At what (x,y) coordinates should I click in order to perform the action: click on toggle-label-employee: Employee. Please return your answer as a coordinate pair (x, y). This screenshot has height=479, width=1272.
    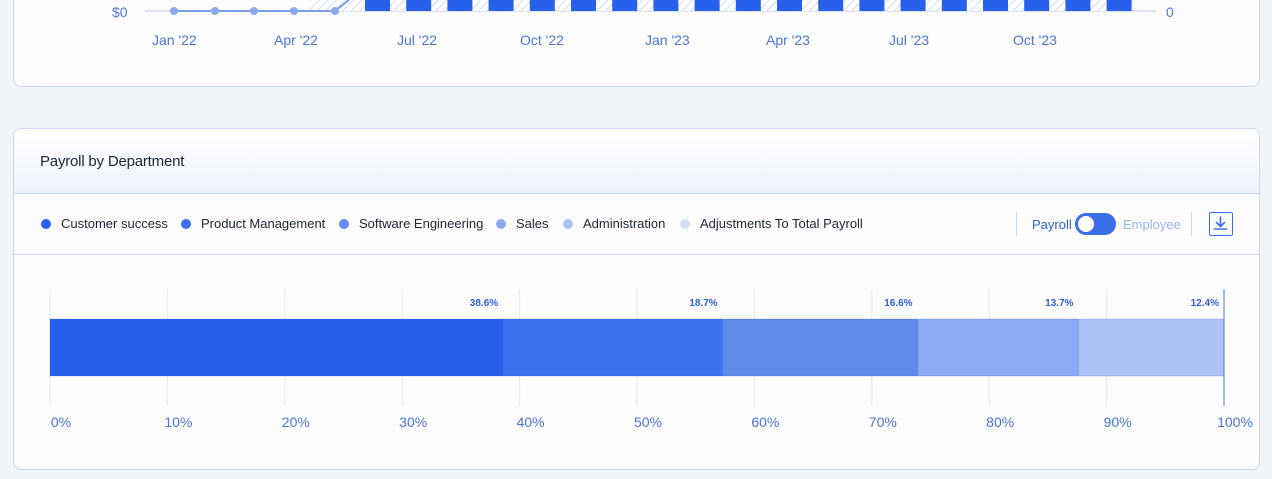
    Looking at the image, I should click on (1152, 224).